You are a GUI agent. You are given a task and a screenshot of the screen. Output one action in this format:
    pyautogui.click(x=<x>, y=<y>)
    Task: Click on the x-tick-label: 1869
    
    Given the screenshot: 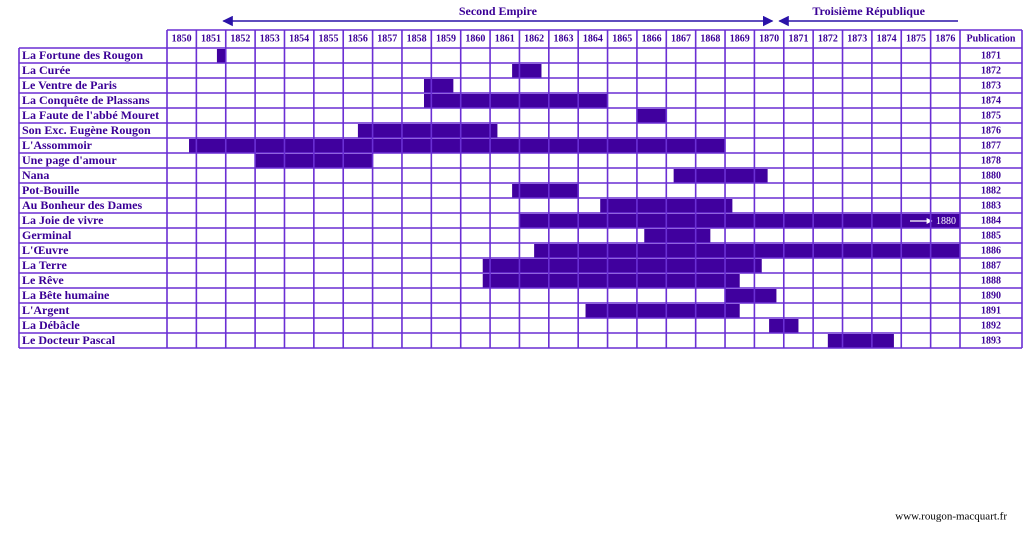 What is the action you would take?
    pyautogui.click(x=740, y=38)
    